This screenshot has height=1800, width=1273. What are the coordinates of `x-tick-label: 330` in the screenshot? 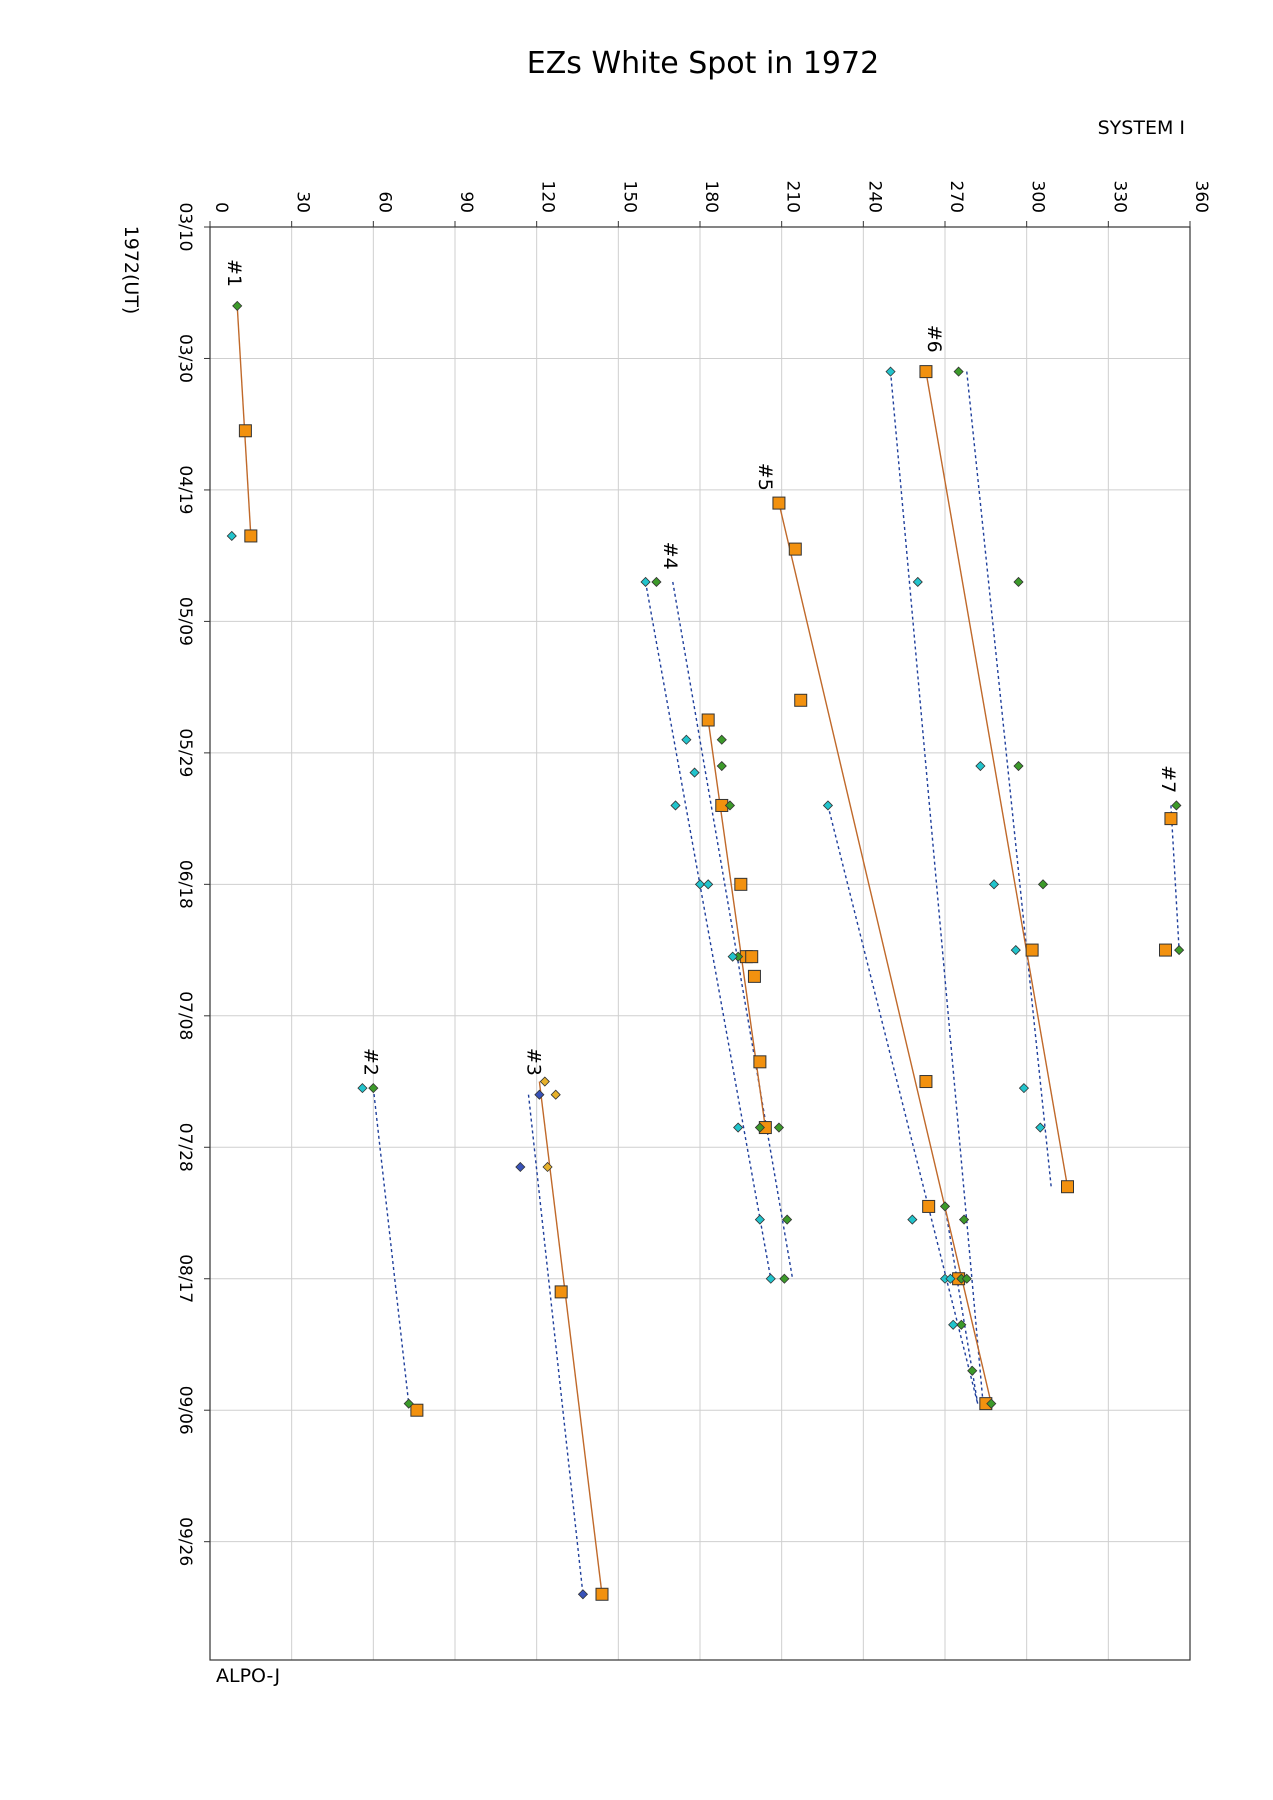 It's located at (1119, 197).